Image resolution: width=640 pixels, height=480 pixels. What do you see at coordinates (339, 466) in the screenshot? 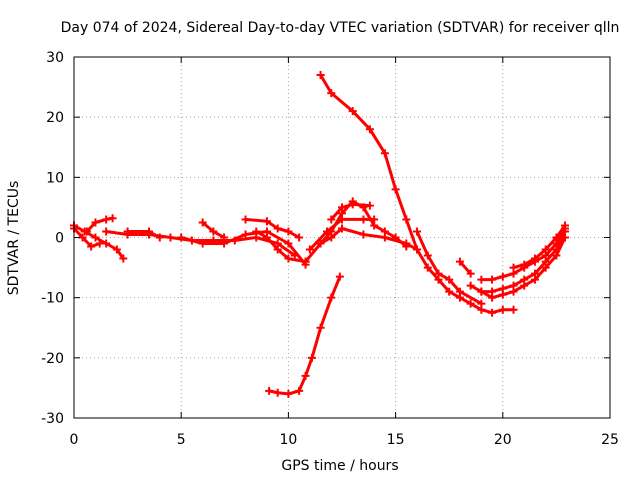
I see `x-axis-label: GPS time / hours` at bounding box center [339, 466].